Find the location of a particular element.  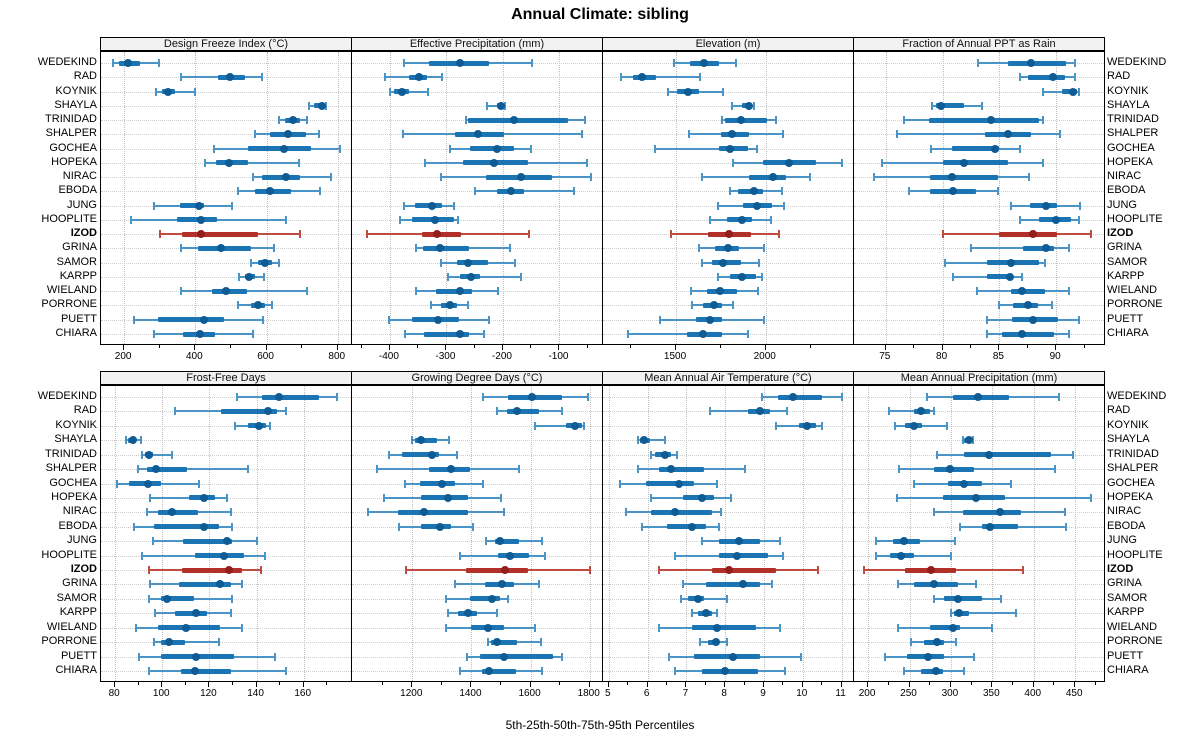

iqr-bar-shalper is located at coordinates (954, 469).